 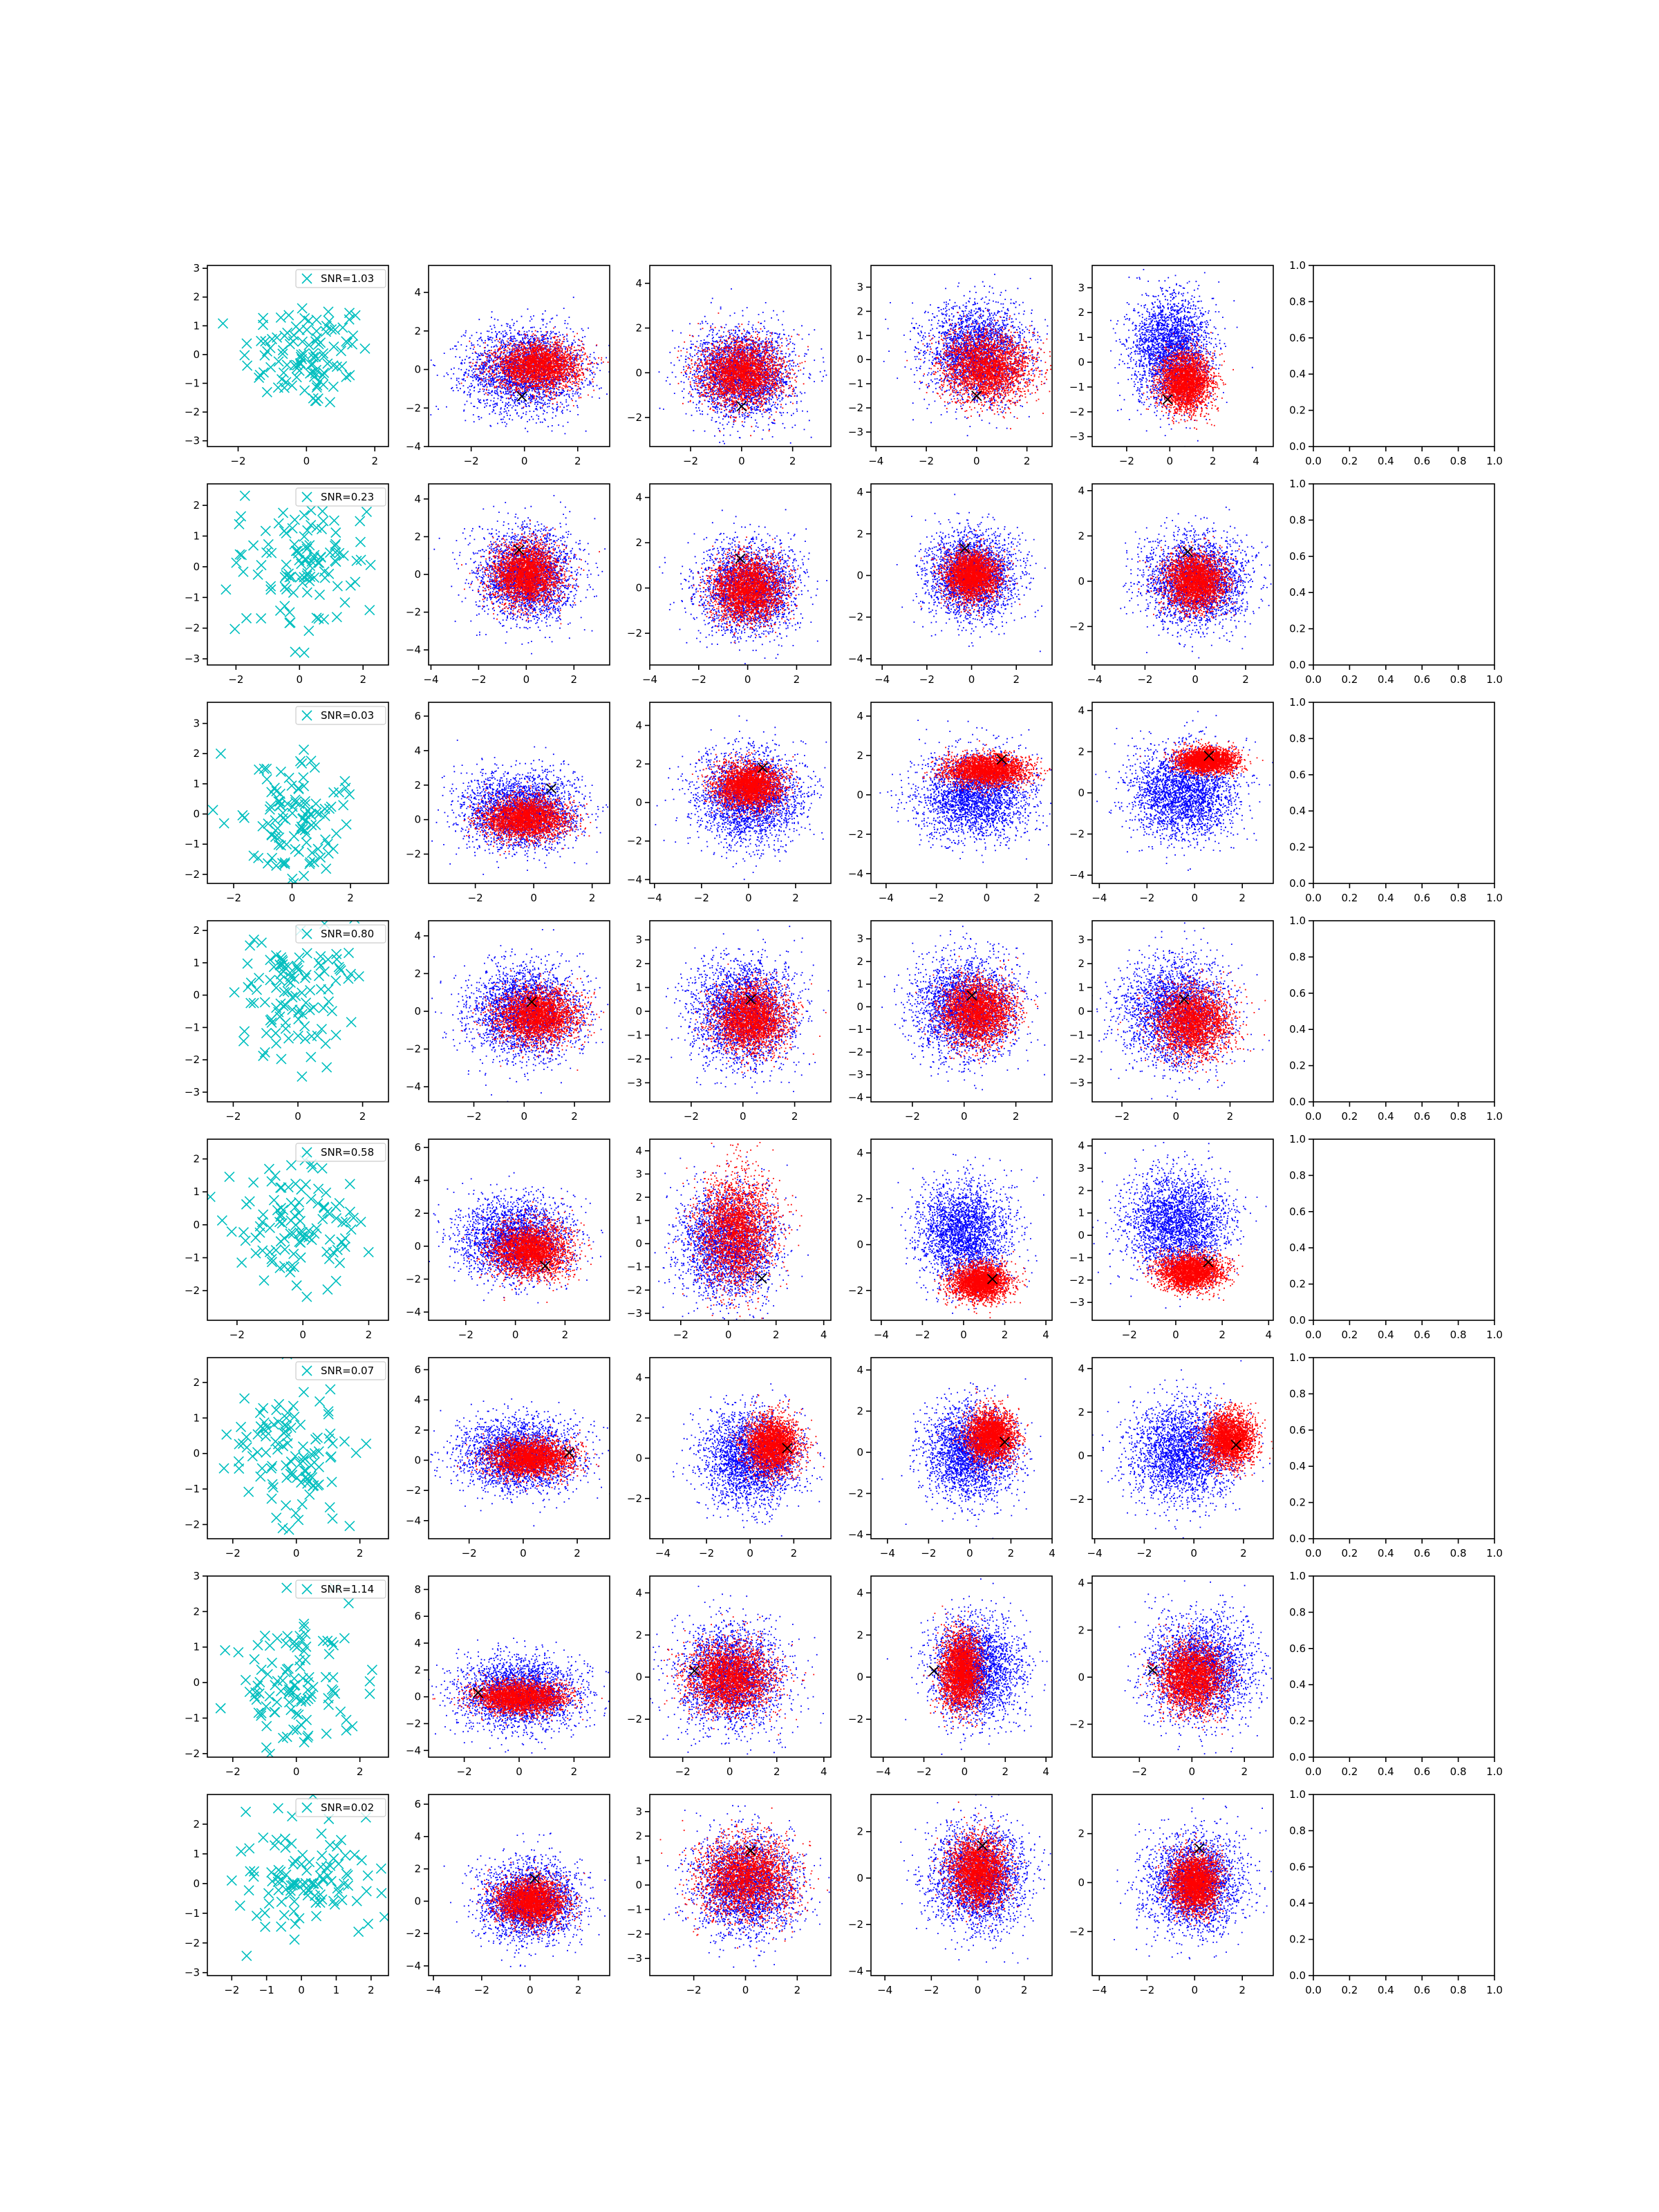 What do you see at coordinates (859, 287) in the screenshot?
I see `y-tick-label: 3` at bounding box center [859, 287].